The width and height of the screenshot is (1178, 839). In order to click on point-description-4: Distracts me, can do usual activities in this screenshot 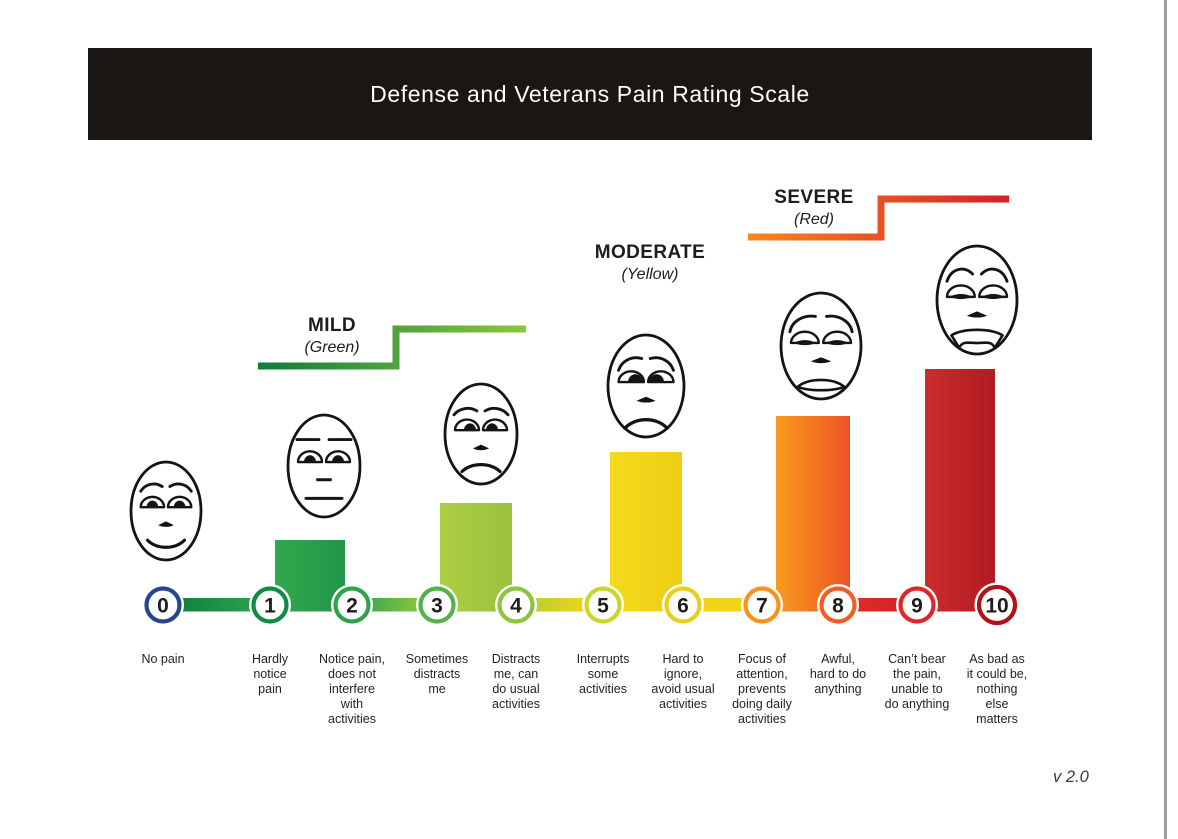, I will do `click(516, 681)`.